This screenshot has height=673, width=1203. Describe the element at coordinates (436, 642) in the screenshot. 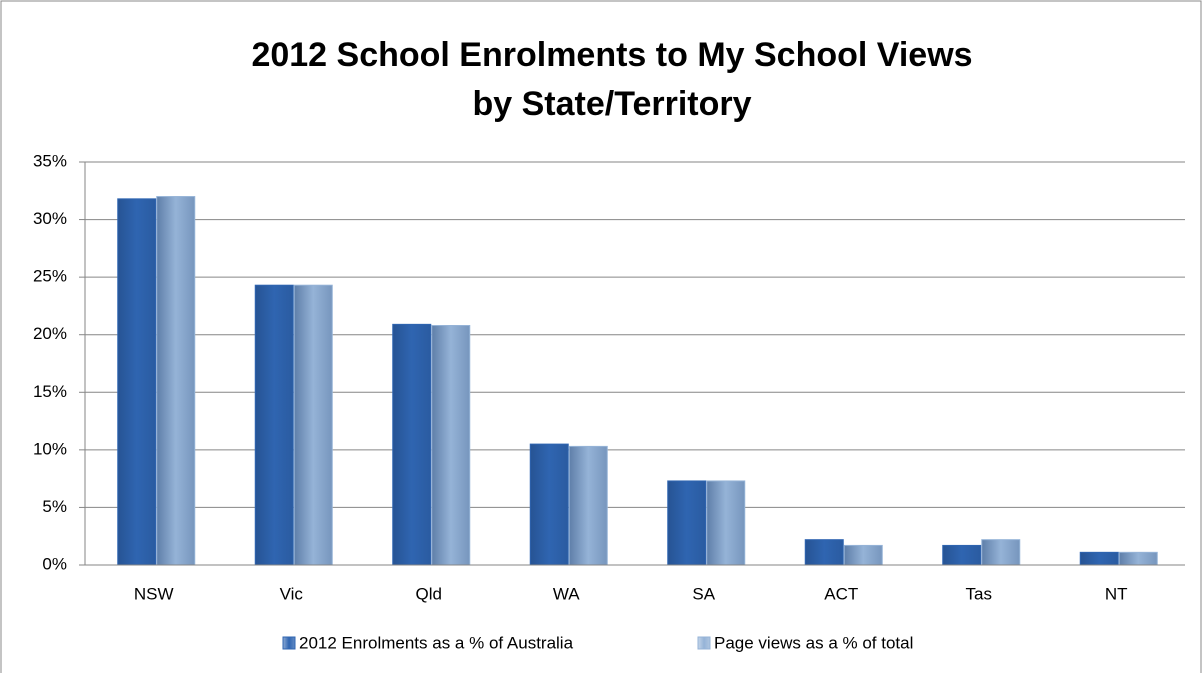

I see `legend-label: 2012 Enrolments as a % of Australia` at that location.